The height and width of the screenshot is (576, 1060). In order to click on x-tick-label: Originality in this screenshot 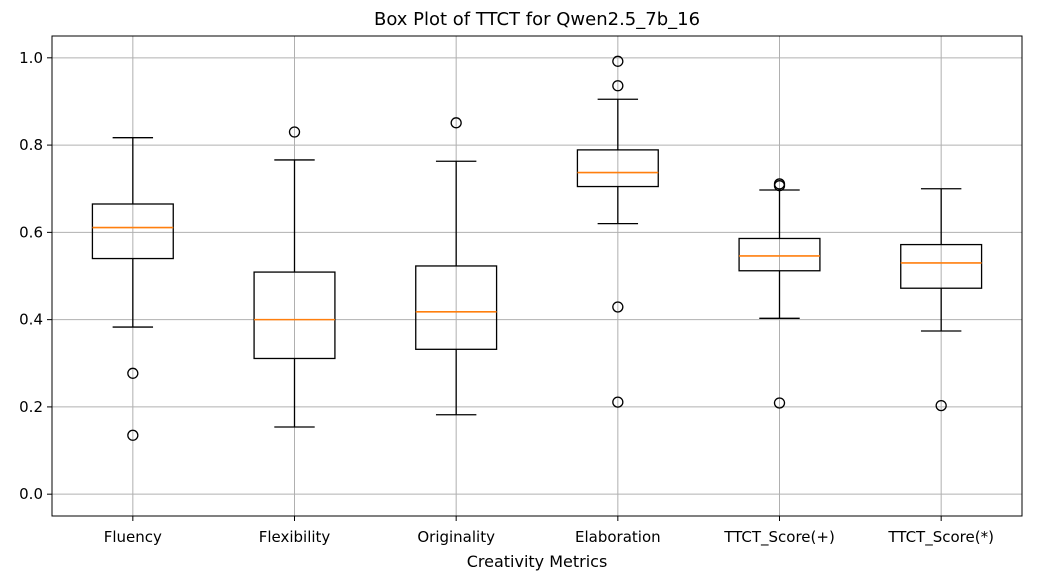, I will do `click(456, 537)`.